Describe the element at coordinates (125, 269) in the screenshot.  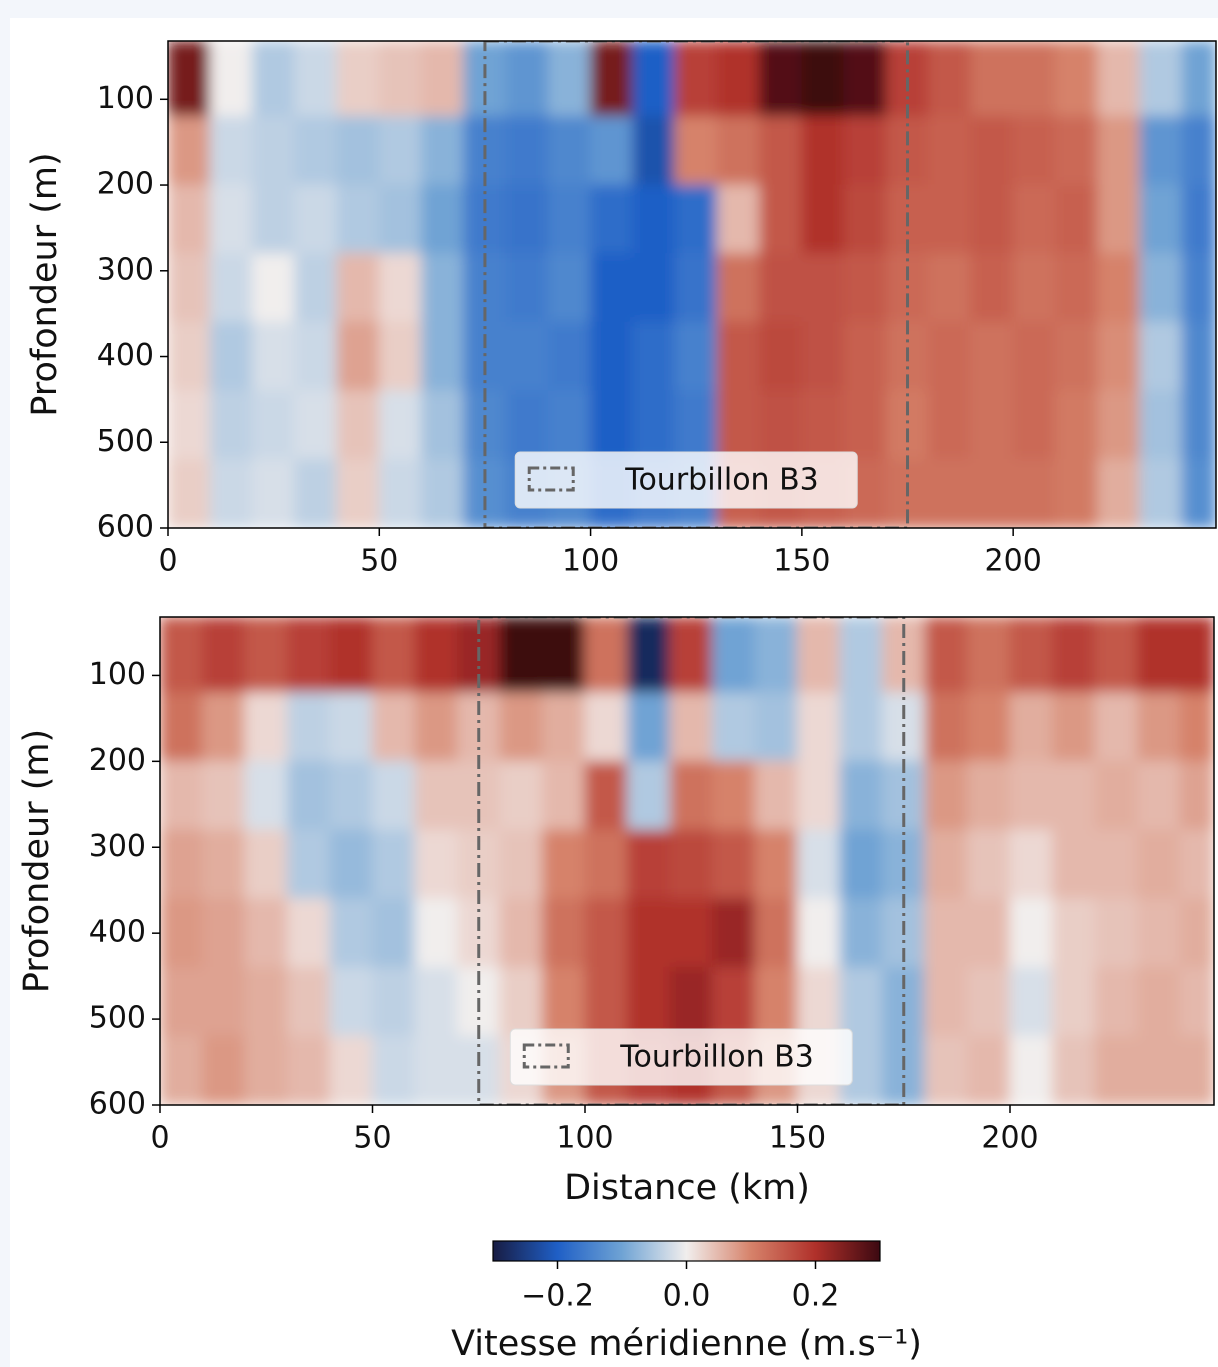
I see `y-tick-label: 300` at that location.